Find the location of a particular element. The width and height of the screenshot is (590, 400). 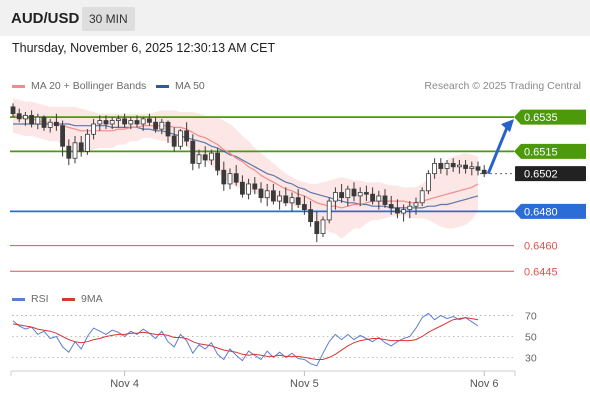

x-axis: Nov 4 Nov 5 Nov 6 is located at coordinates (263, 380).